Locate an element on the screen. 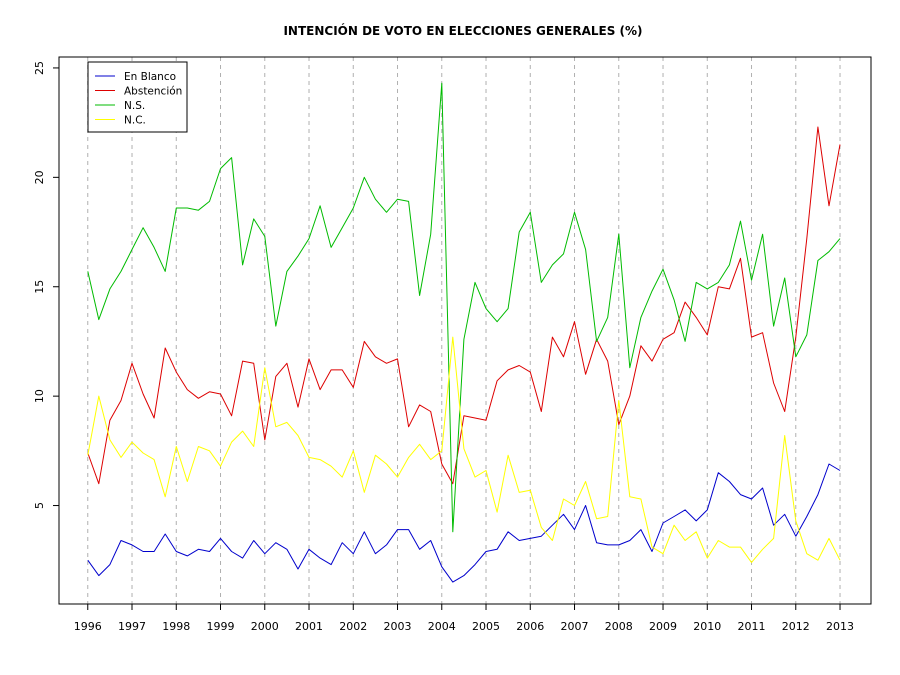  x-tick-label-2001: 2001 is located at coordinates (309, 626).